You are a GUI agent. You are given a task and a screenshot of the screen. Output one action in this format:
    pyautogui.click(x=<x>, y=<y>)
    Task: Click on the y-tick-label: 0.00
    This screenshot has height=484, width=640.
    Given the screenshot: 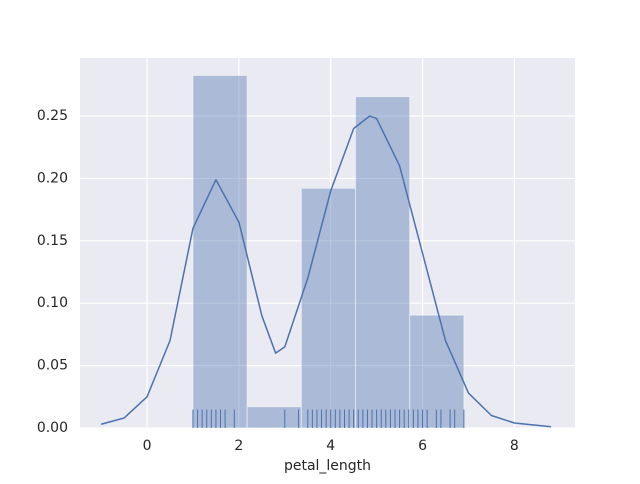 What is the action you would take?
    pyautogui.click(x=52, y=428)
    